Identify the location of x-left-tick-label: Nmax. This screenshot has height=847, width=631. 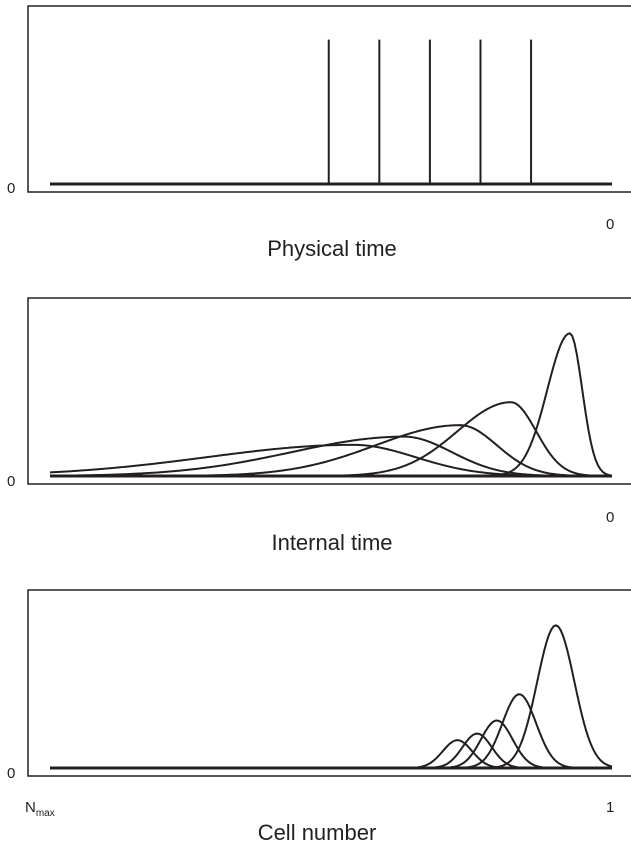
(40, 809).